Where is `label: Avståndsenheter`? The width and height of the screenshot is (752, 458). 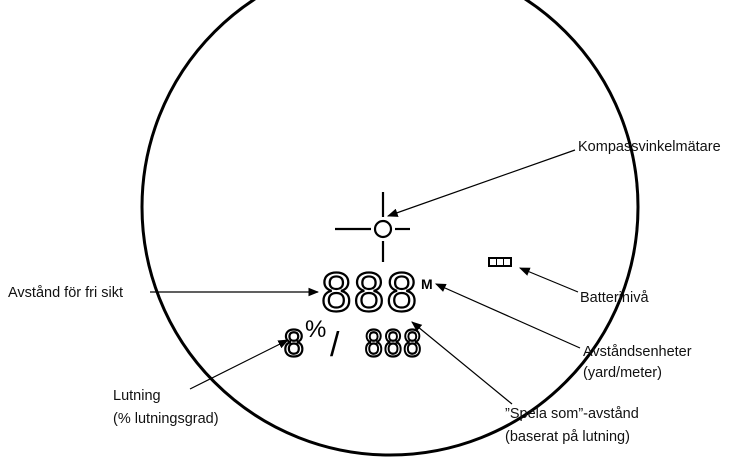
label: Avståndsenheter is located at coordinates (637, 352).